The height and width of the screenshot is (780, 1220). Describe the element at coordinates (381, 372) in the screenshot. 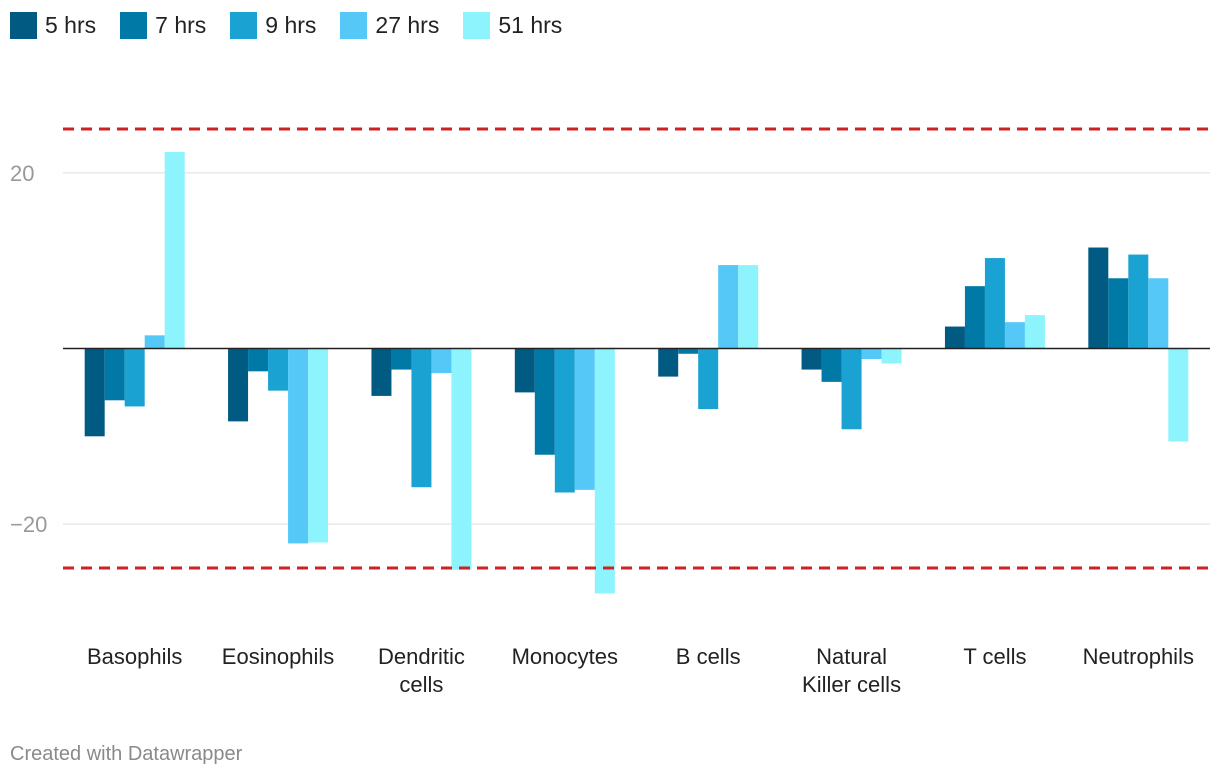

I see `bar-dendritic-cells-5-hrs` at that location.